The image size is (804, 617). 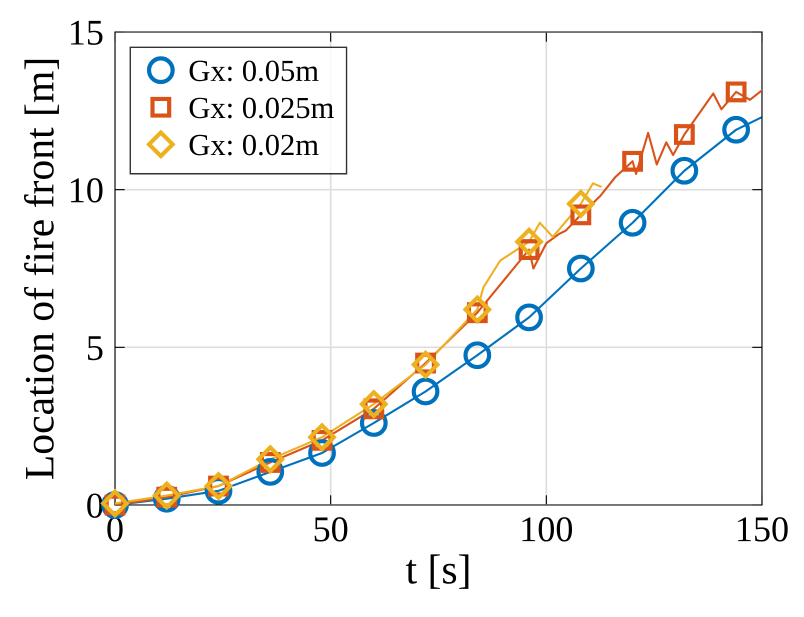 What do you see at coordinates (331, 529) in the screenshot?
I see `x-tick-label: 50` at bounding box center [331, 529].